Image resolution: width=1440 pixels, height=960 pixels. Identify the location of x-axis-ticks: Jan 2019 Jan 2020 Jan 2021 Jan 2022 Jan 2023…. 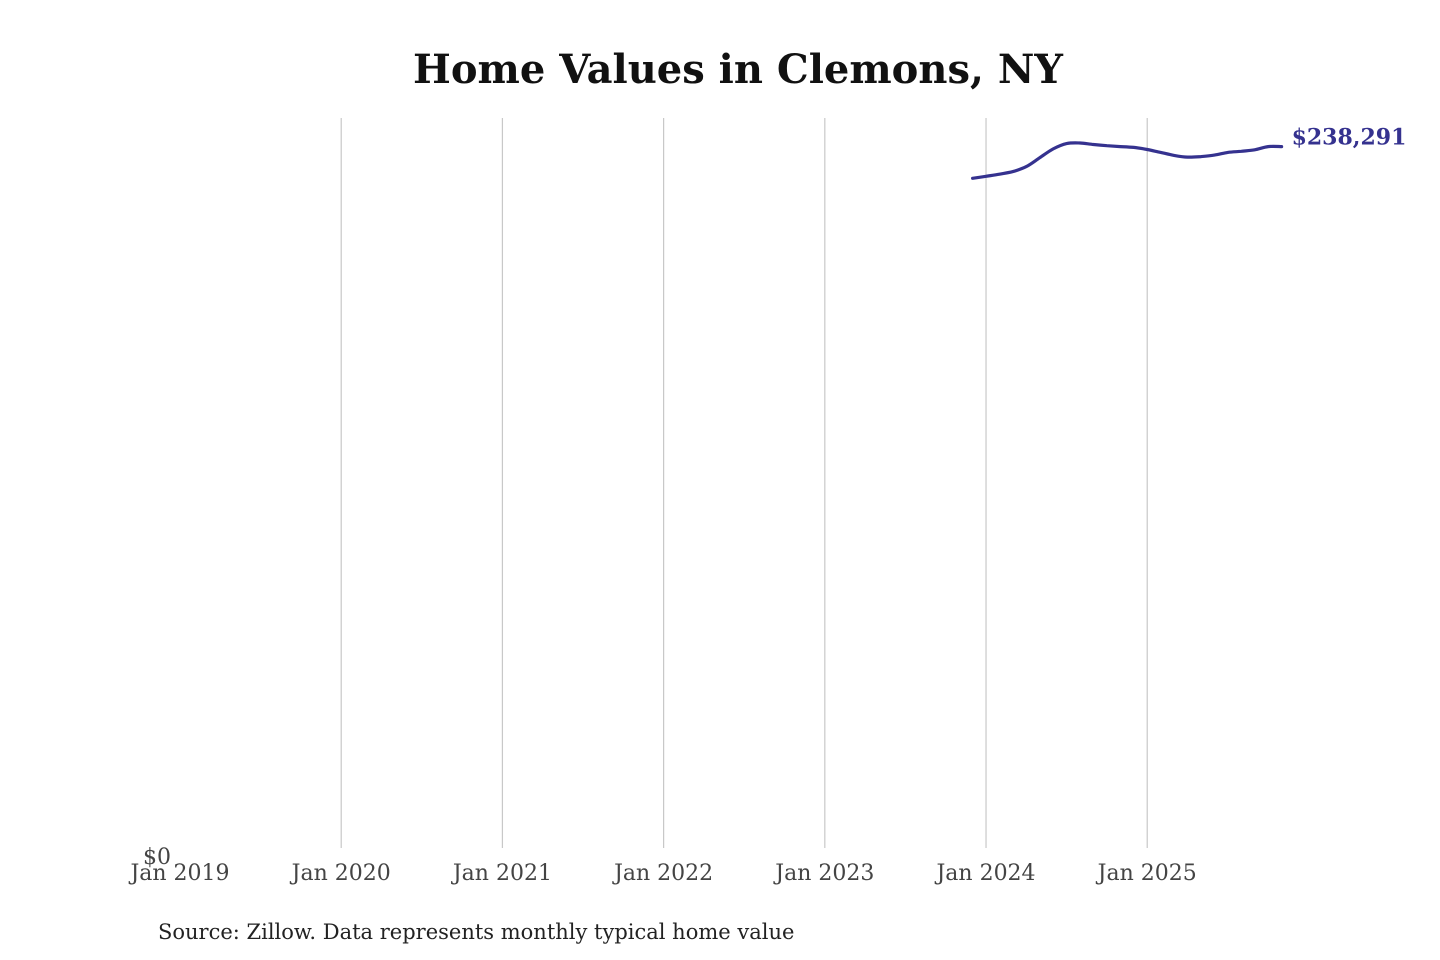
(662, 873).